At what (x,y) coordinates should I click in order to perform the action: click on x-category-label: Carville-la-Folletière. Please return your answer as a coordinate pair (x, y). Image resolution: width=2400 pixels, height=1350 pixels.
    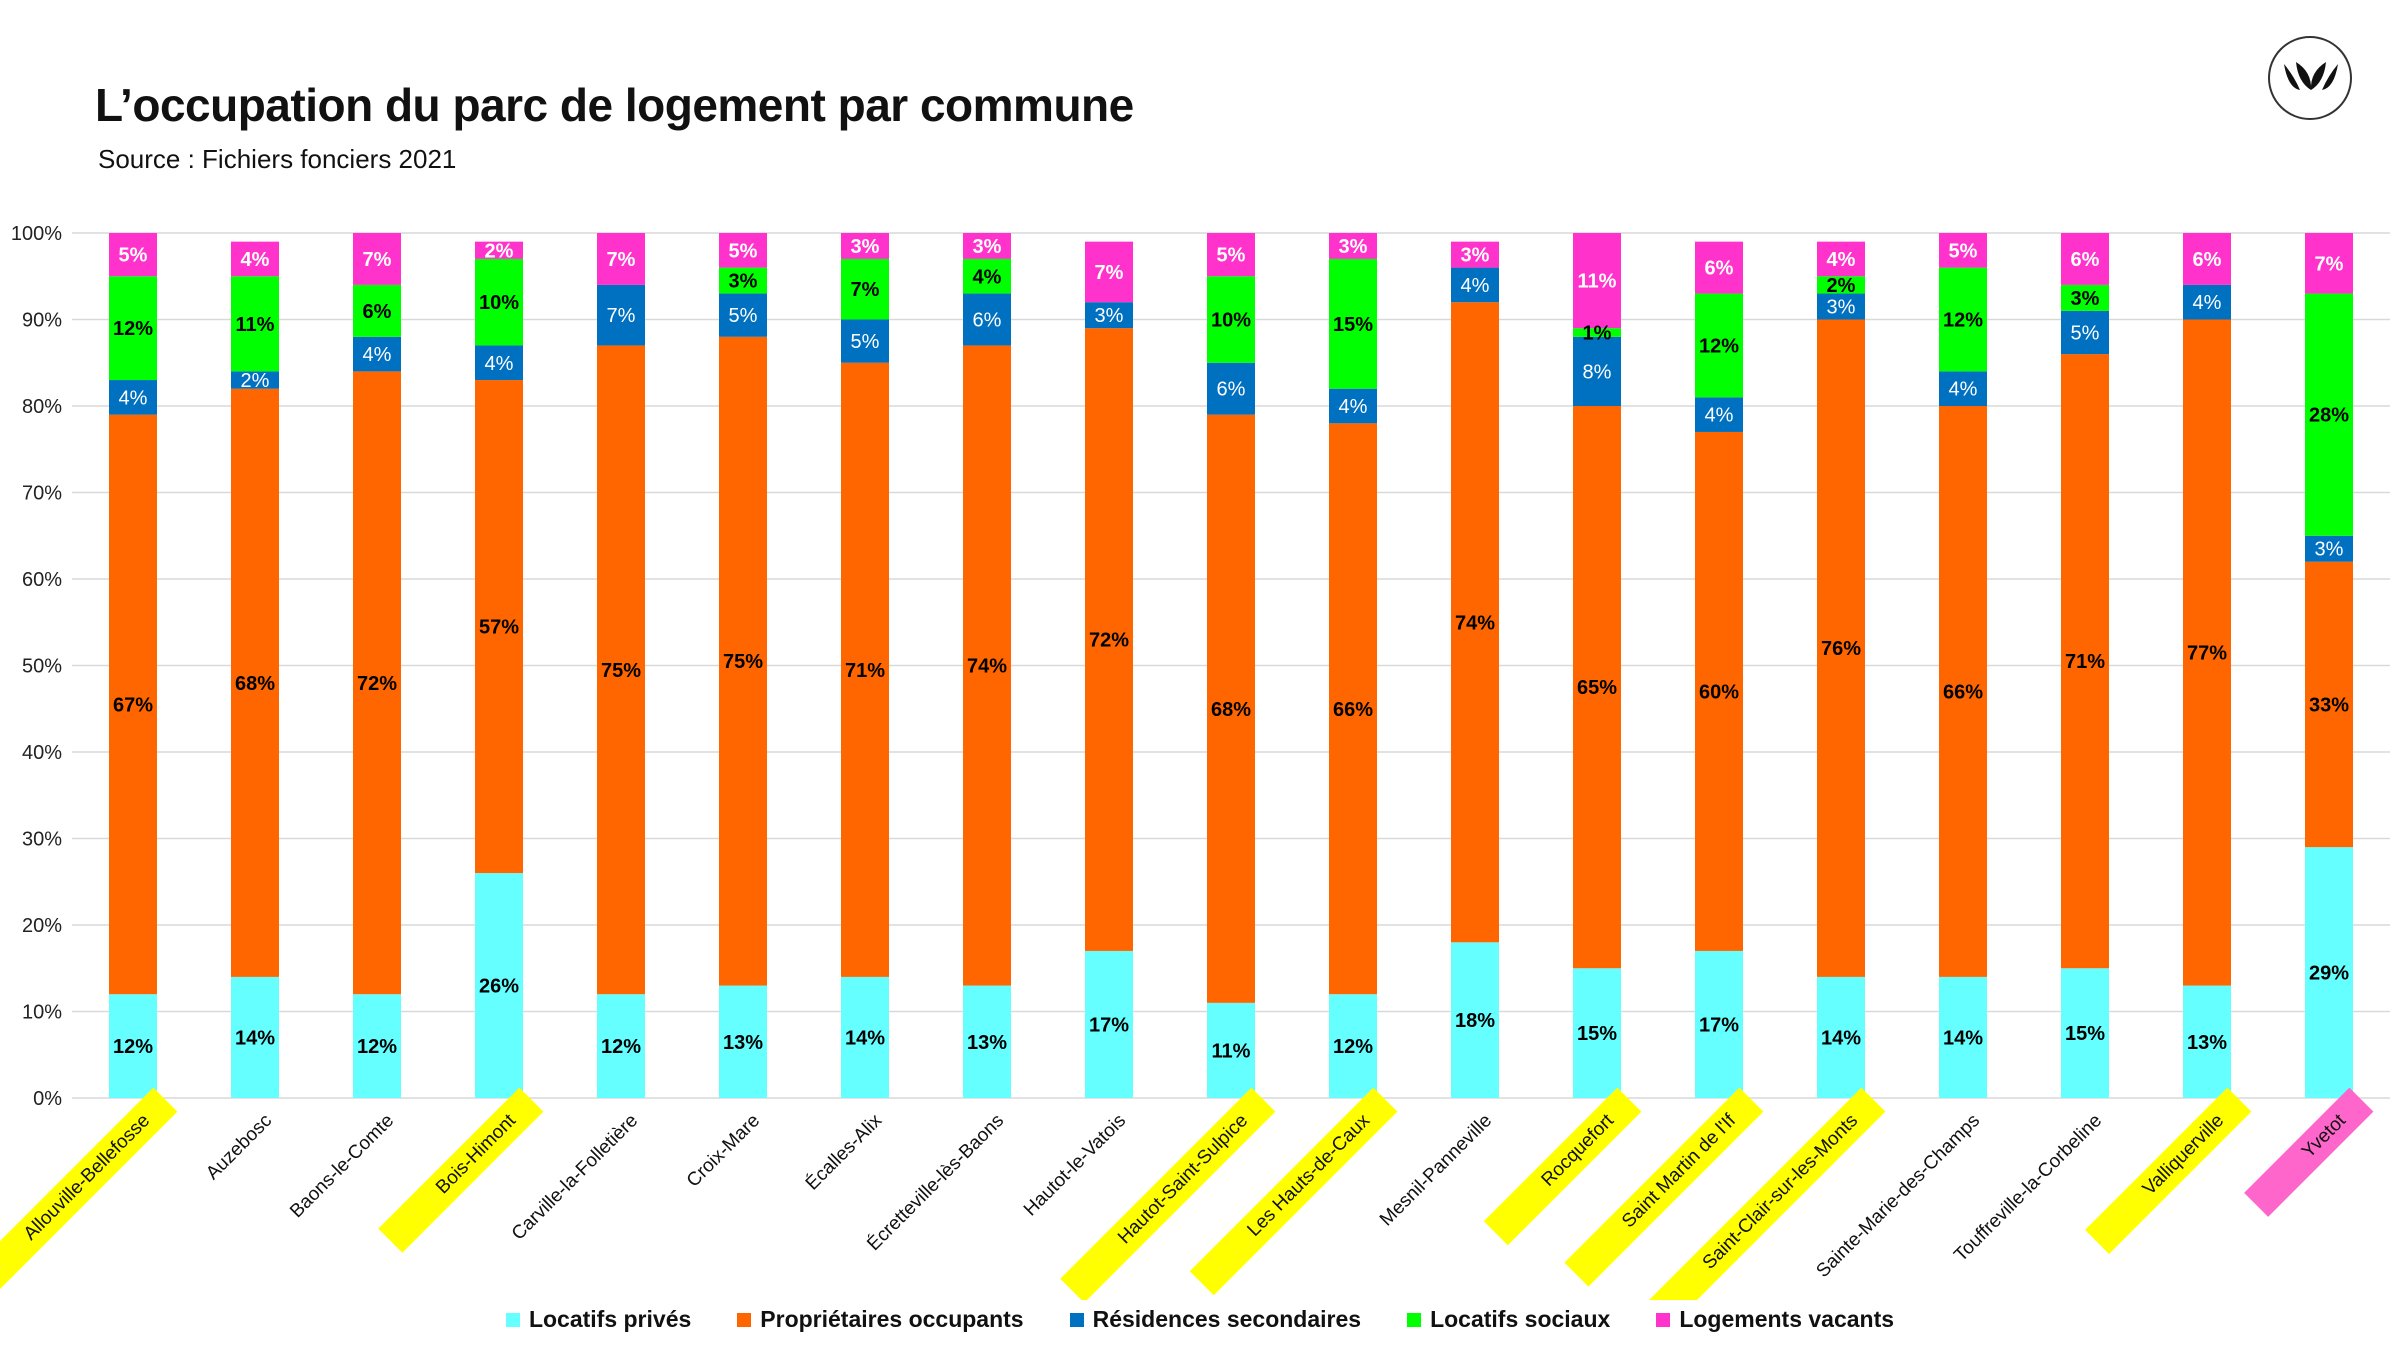
    Looking at the image, I should click on (575, 1177).